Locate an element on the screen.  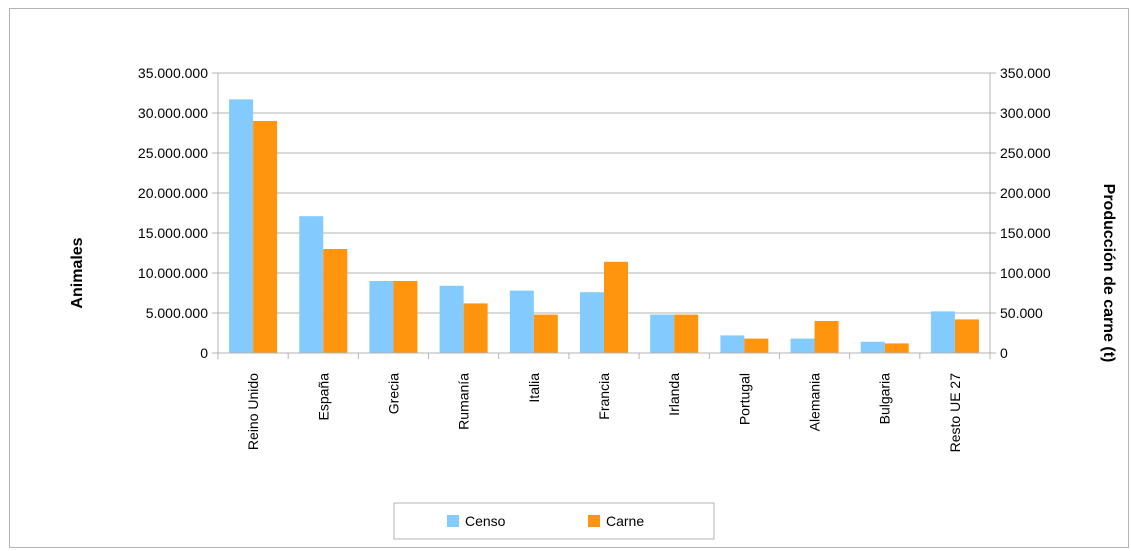
right-axis-title: Producción de carne (t) is located at coordinates (1108, 273).